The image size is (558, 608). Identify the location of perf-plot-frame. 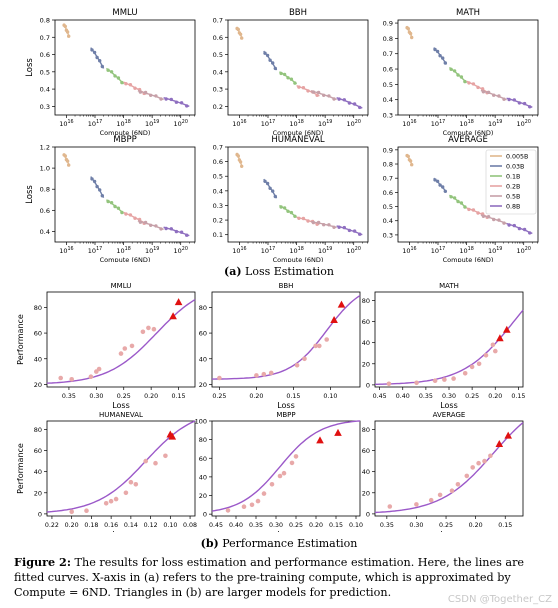
(449, 468).